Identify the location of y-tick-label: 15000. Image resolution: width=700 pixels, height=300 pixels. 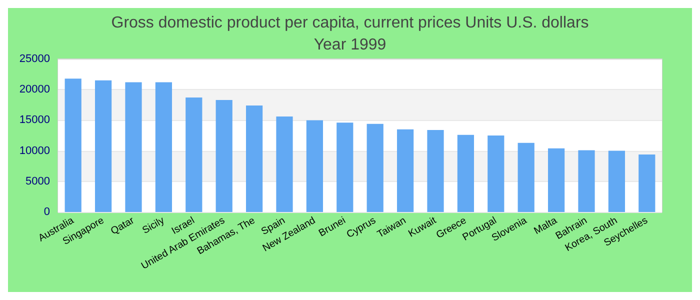
(34, 120).